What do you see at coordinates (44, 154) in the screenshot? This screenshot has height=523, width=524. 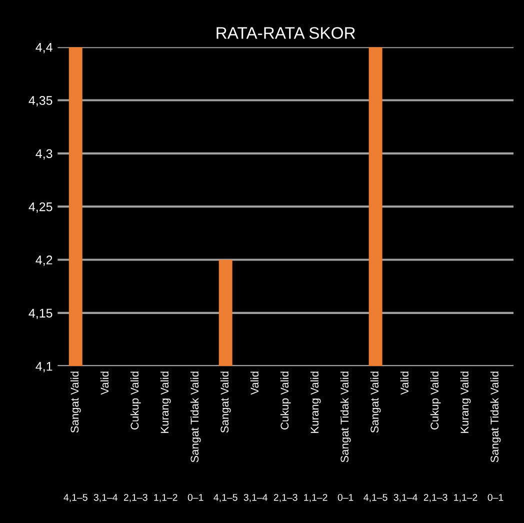 I see `y-tick-label: 4,3` at bounding box center [44, 154].